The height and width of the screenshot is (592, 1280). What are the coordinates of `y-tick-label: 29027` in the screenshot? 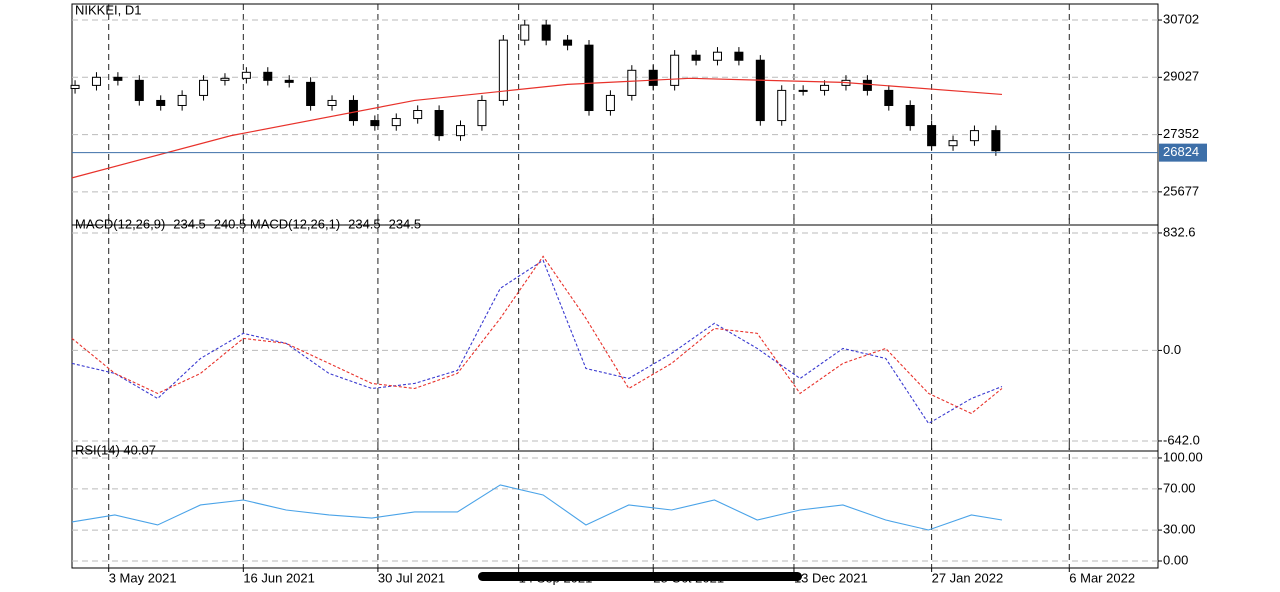 It's located at (1181, 76).